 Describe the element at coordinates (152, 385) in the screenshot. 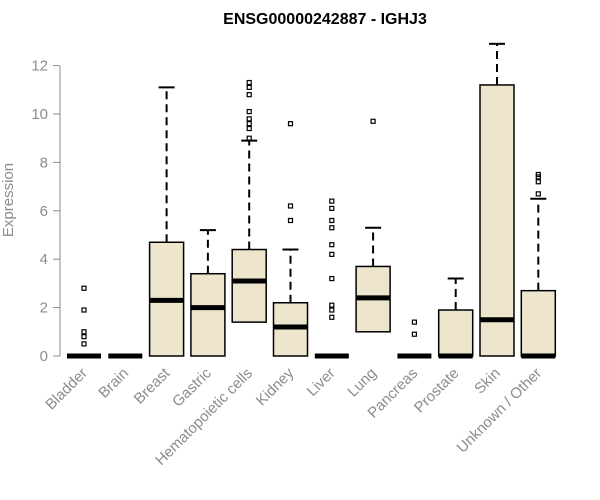

I see `x-tick-label: Breast` at that location.